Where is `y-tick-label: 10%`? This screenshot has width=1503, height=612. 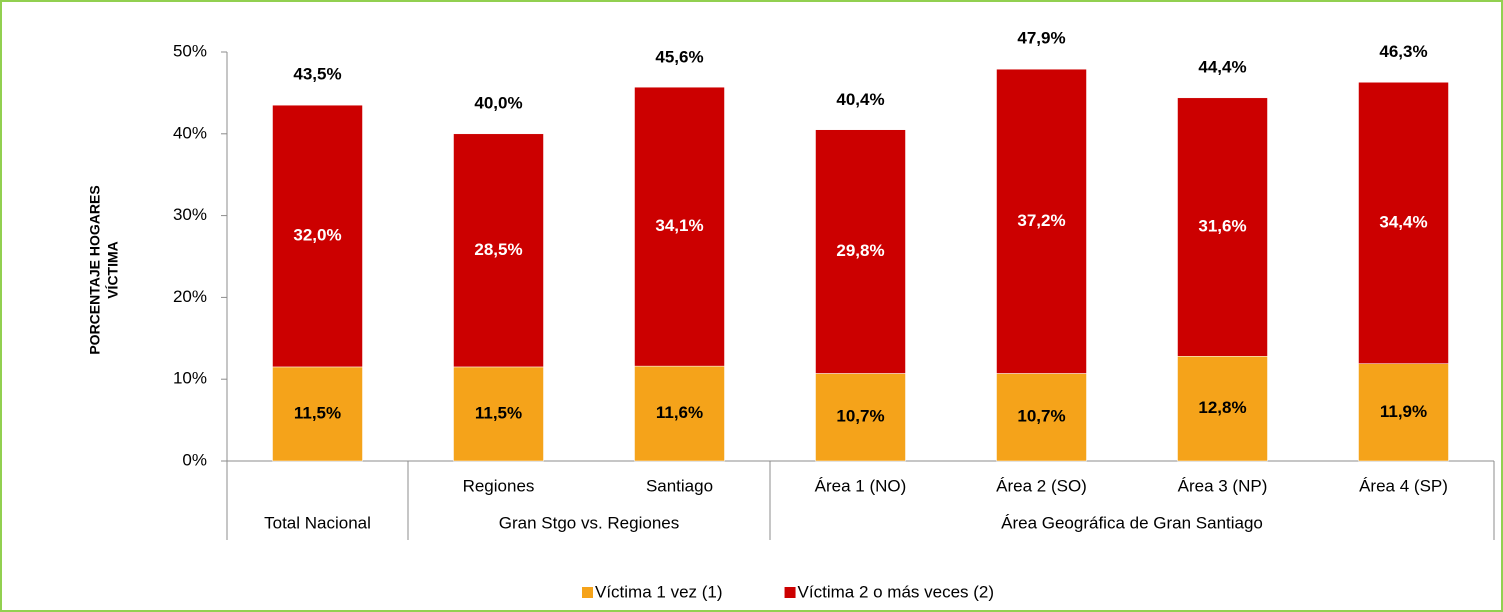 y-tick-label: 10% is located at coordinates (190, 378).